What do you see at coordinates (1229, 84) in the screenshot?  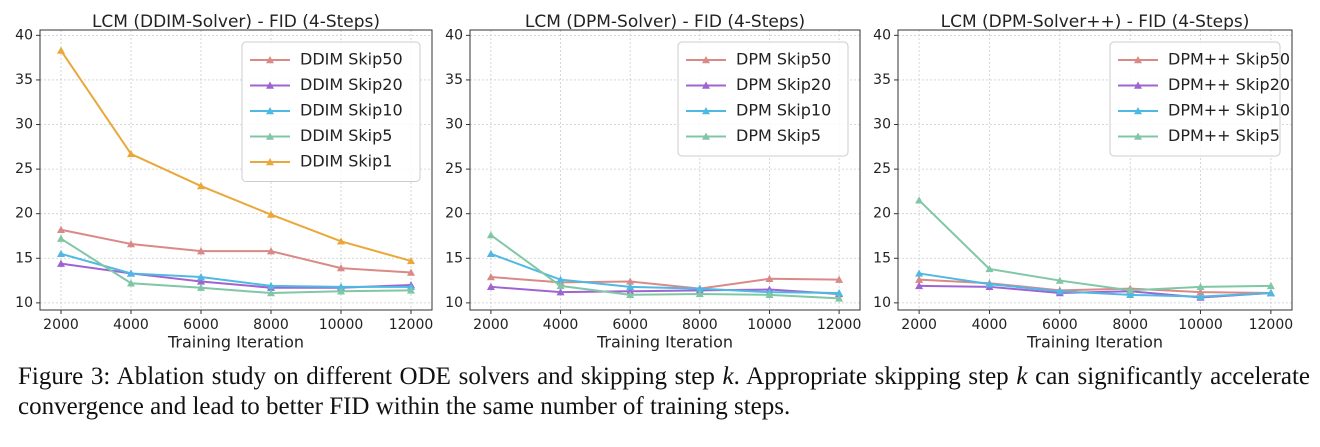 I see `legend-label: DPM++ Skip20` at bounding box center [1229, 84].